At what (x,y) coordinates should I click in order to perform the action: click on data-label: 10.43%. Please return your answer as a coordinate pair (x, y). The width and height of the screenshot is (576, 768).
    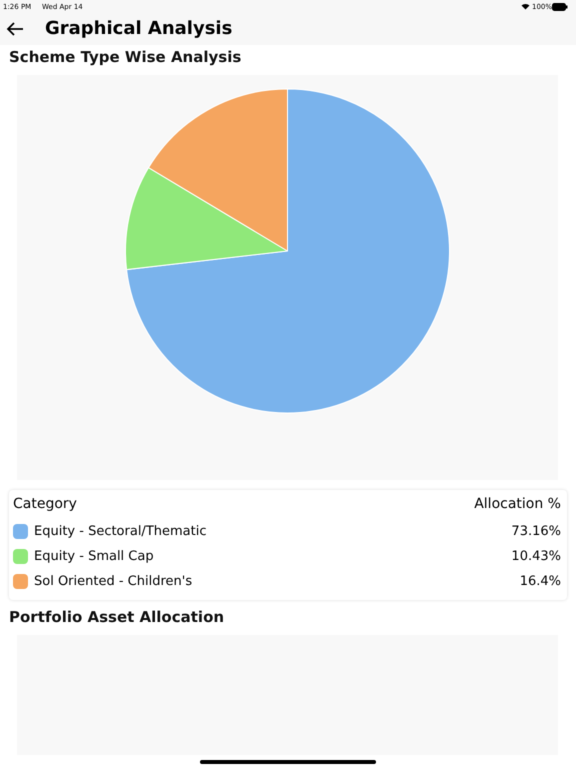
    Looking at the image, I should click on (536, 556).